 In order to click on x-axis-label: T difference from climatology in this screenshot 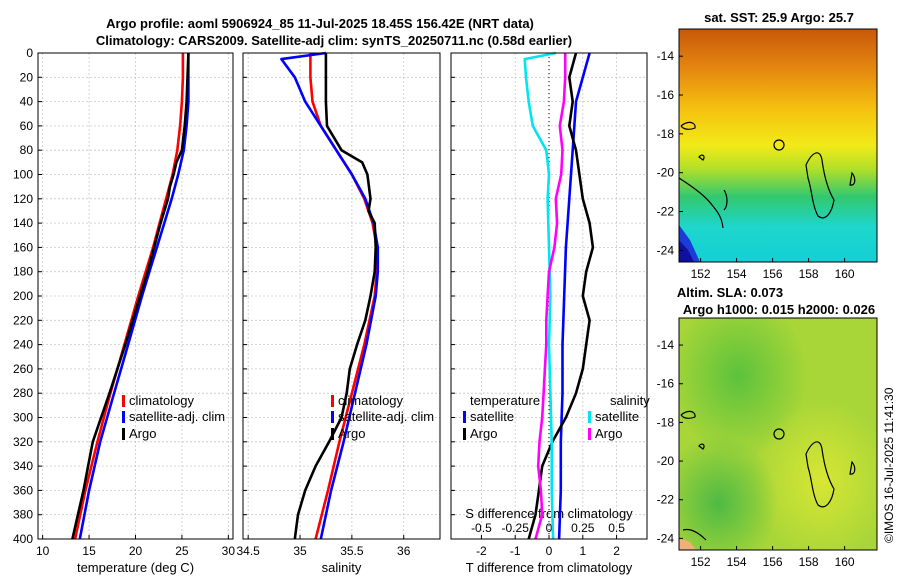, I will do `click(549, 567)`.